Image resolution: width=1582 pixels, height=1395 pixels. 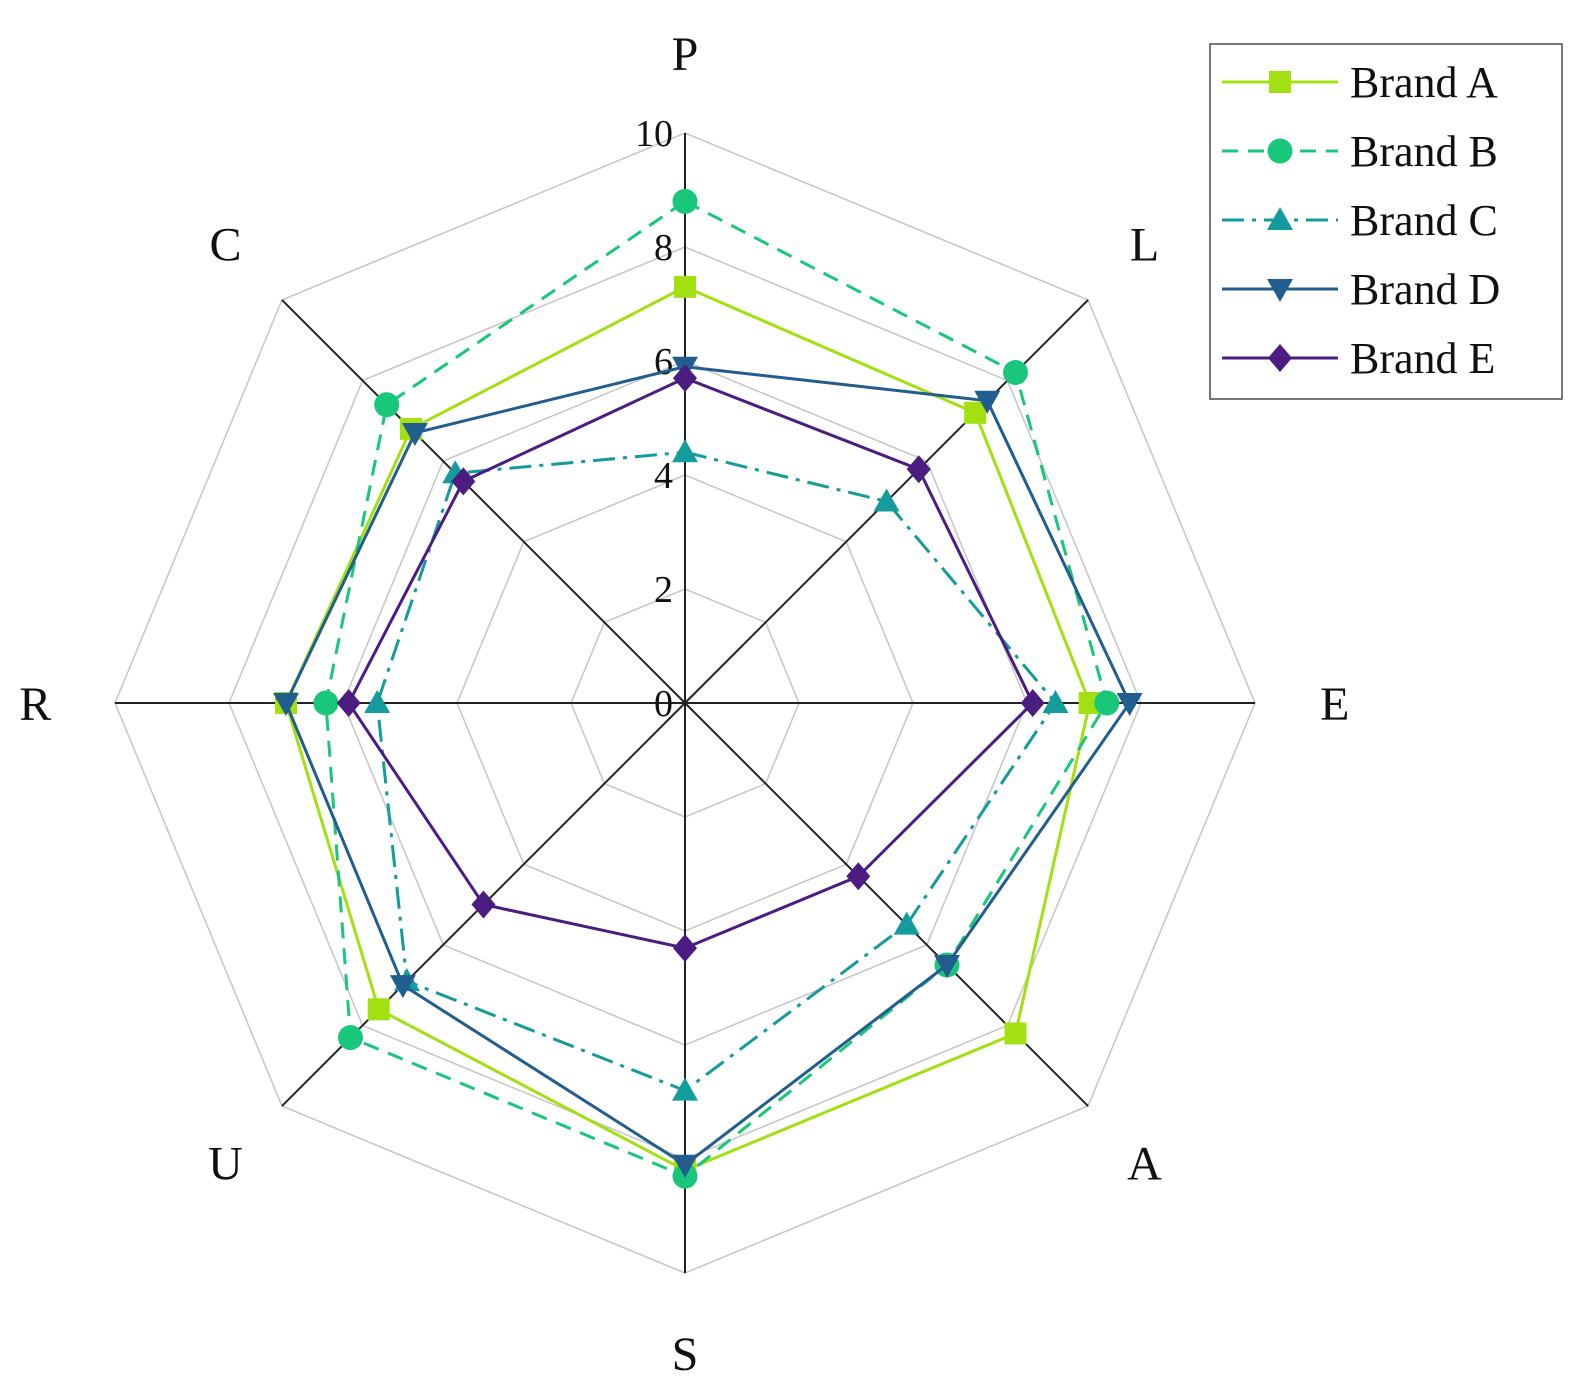 I want to click on legend-label: Brand A, so click(x=1424, y=82).